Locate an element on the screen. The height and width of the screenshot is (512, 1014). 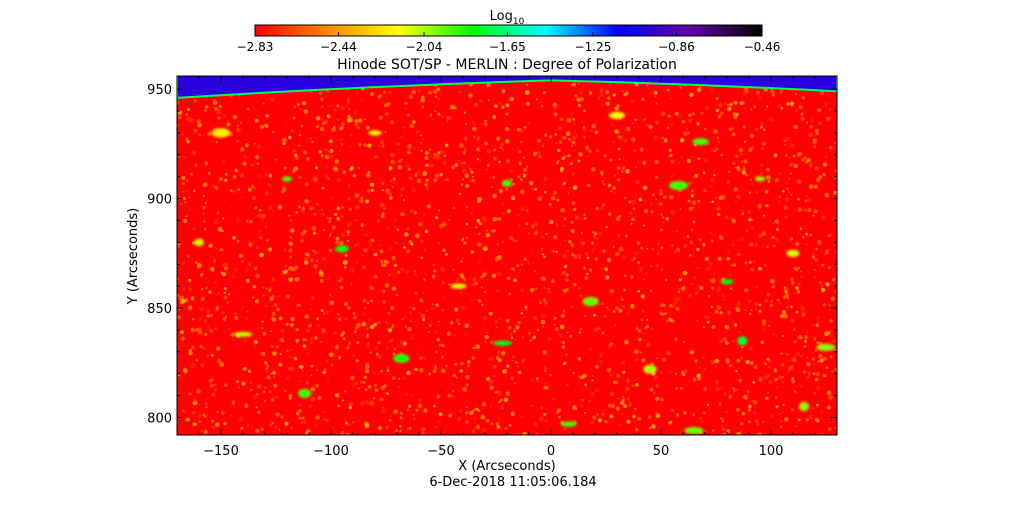
timestamp: 6-Dec-2018 11:05:06.184 is located at coordinates (512, 482).